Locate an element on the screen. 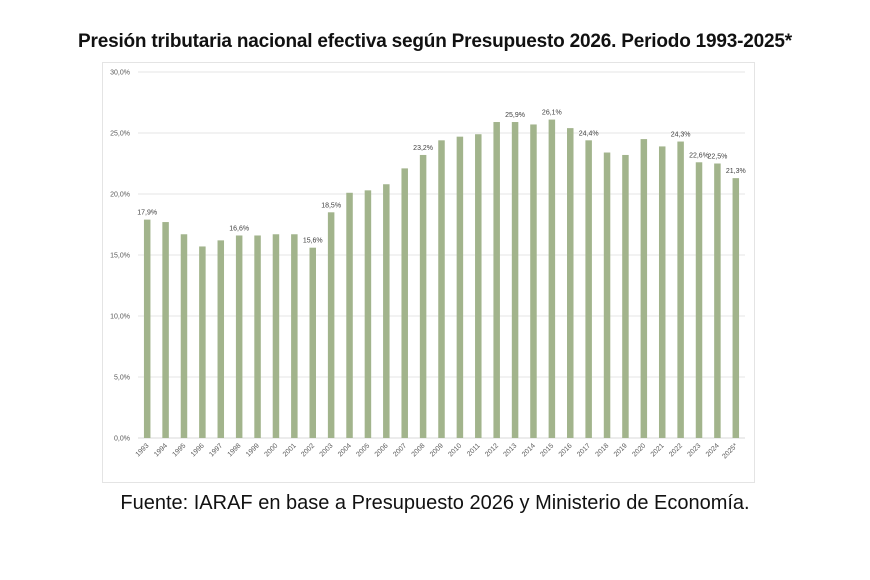 The image size is (870, 580). y-tick-label: 30,0% is located at coordinates (120, 73).